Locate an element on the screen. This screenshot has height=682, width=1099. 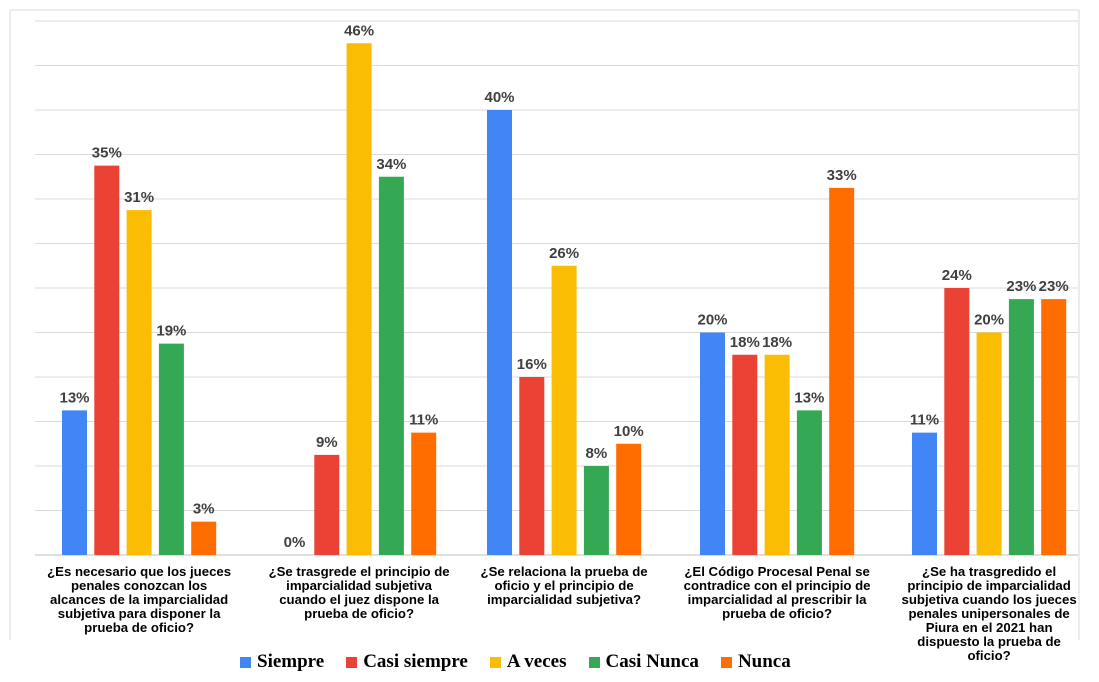
legend-label: Siempre is located at coordinates (291, 661).